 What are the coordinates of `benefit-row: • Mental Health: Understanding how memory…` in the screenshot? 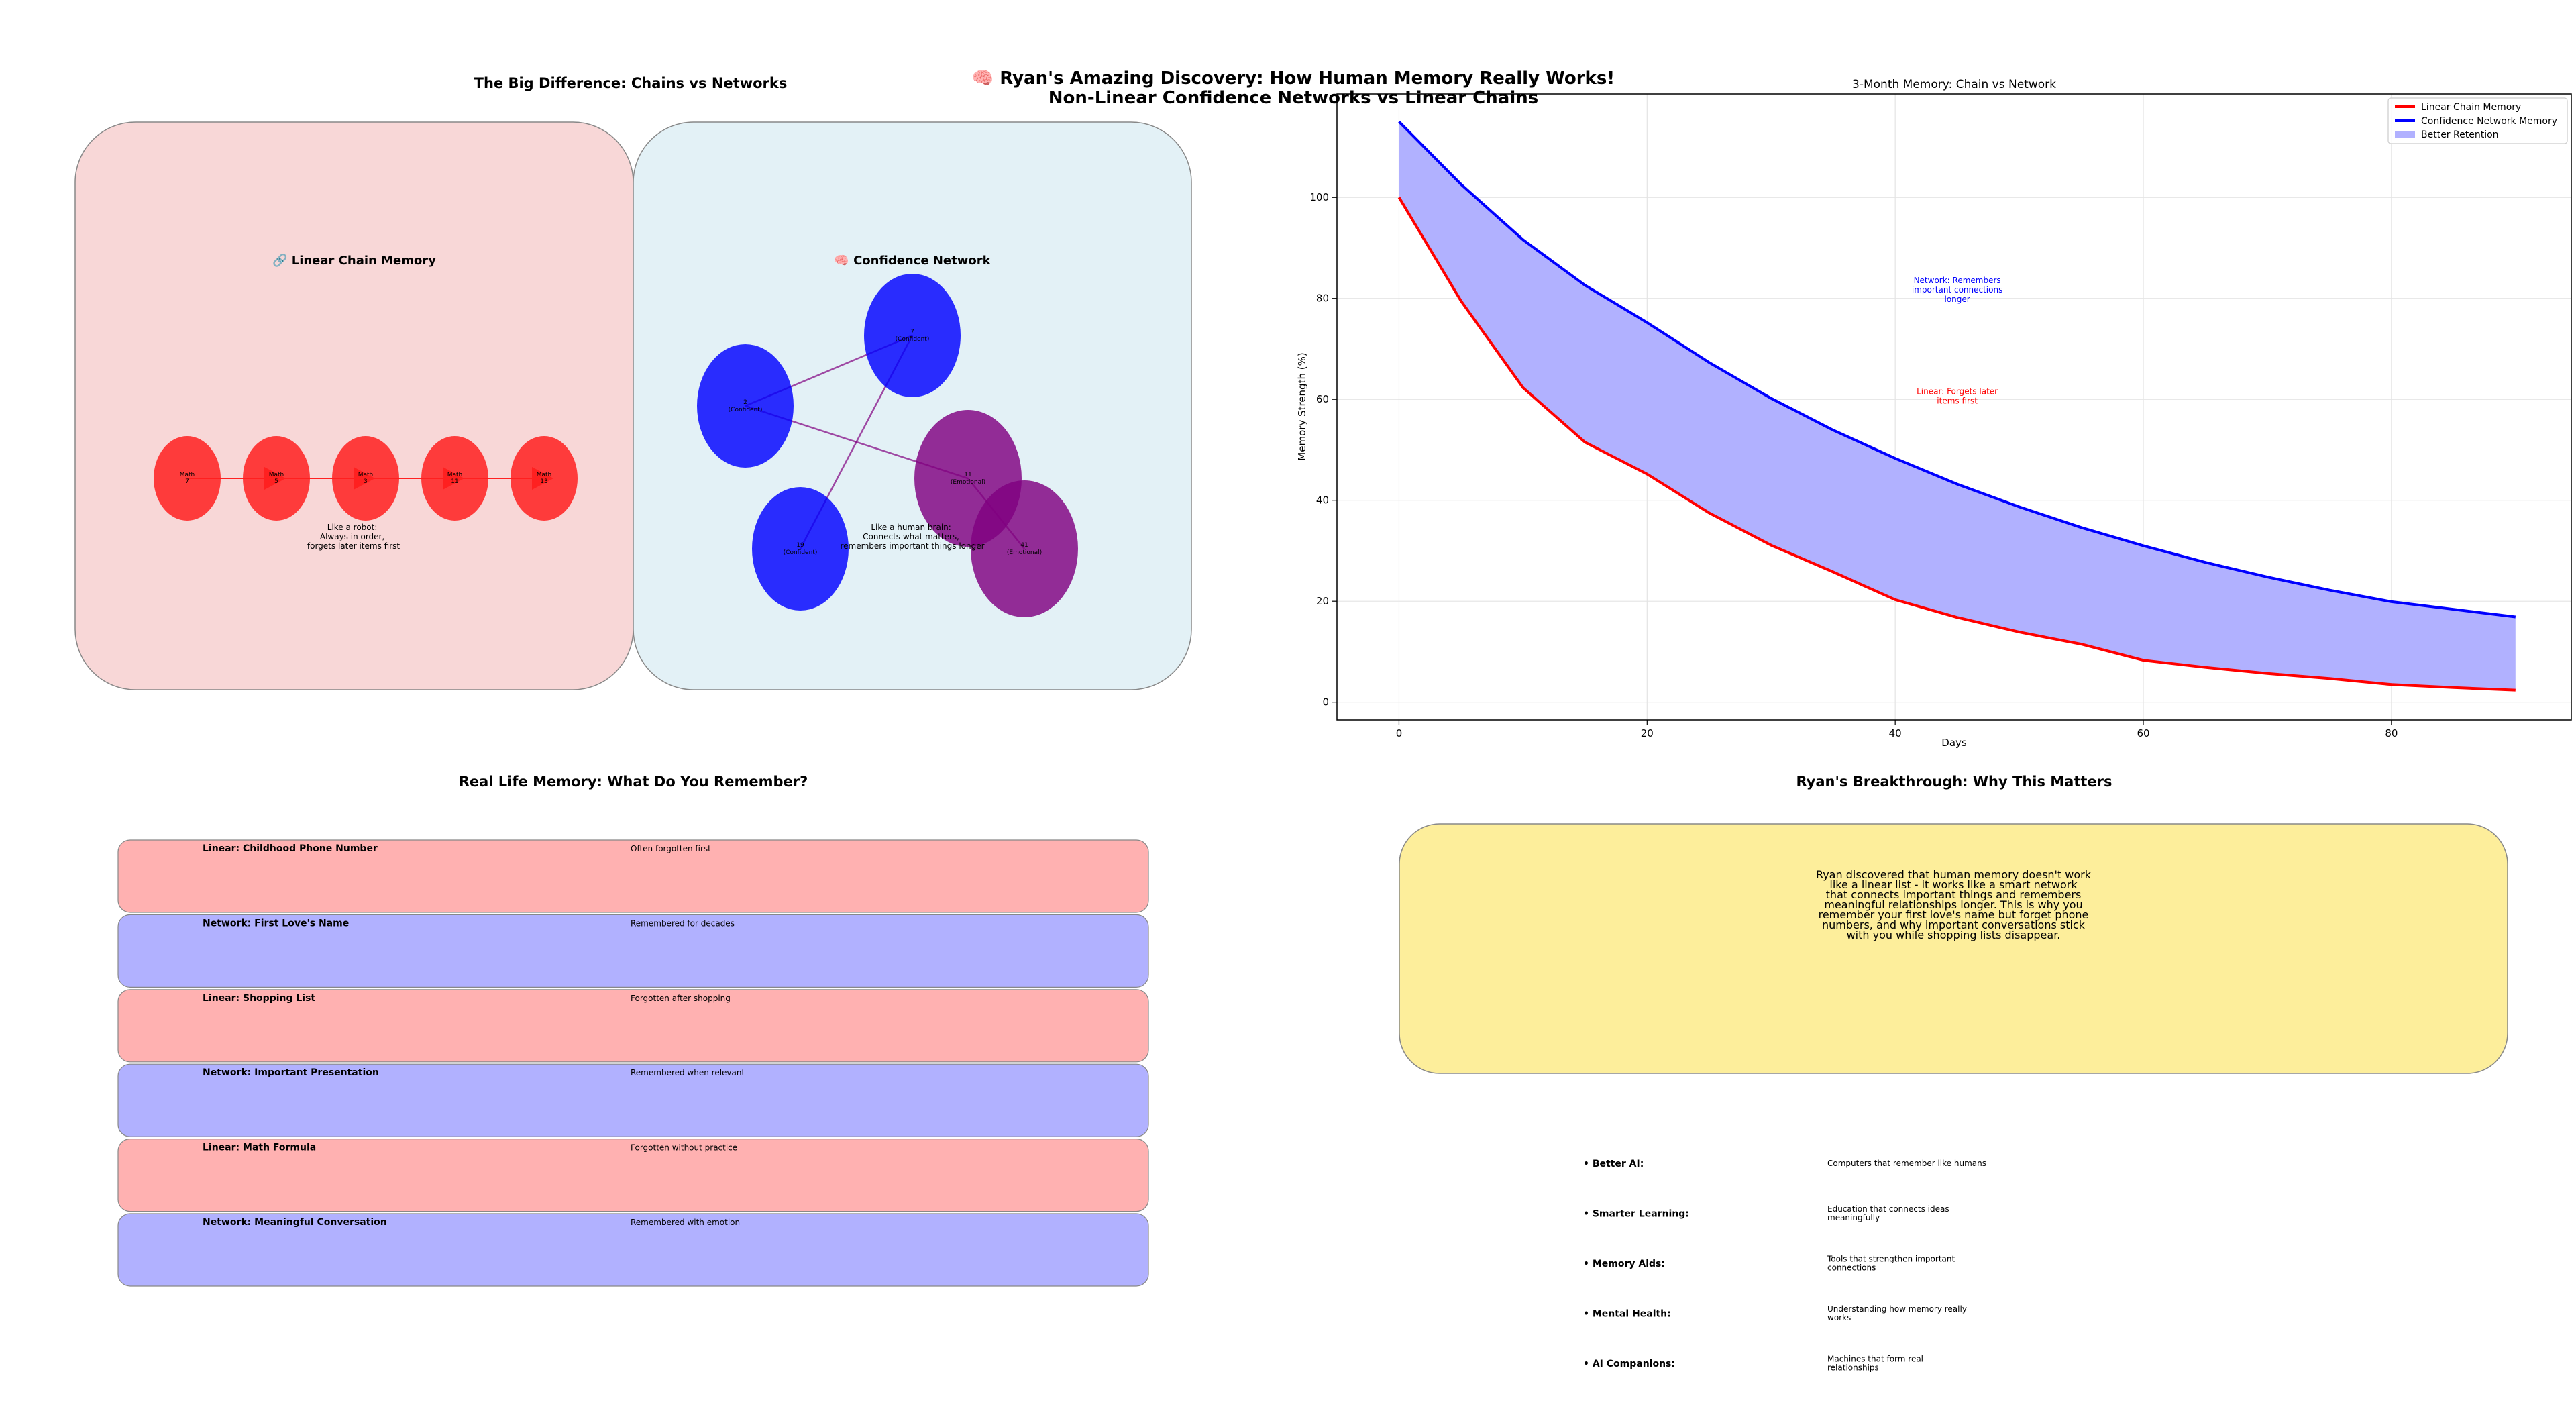 It's located at (1775, 1313).